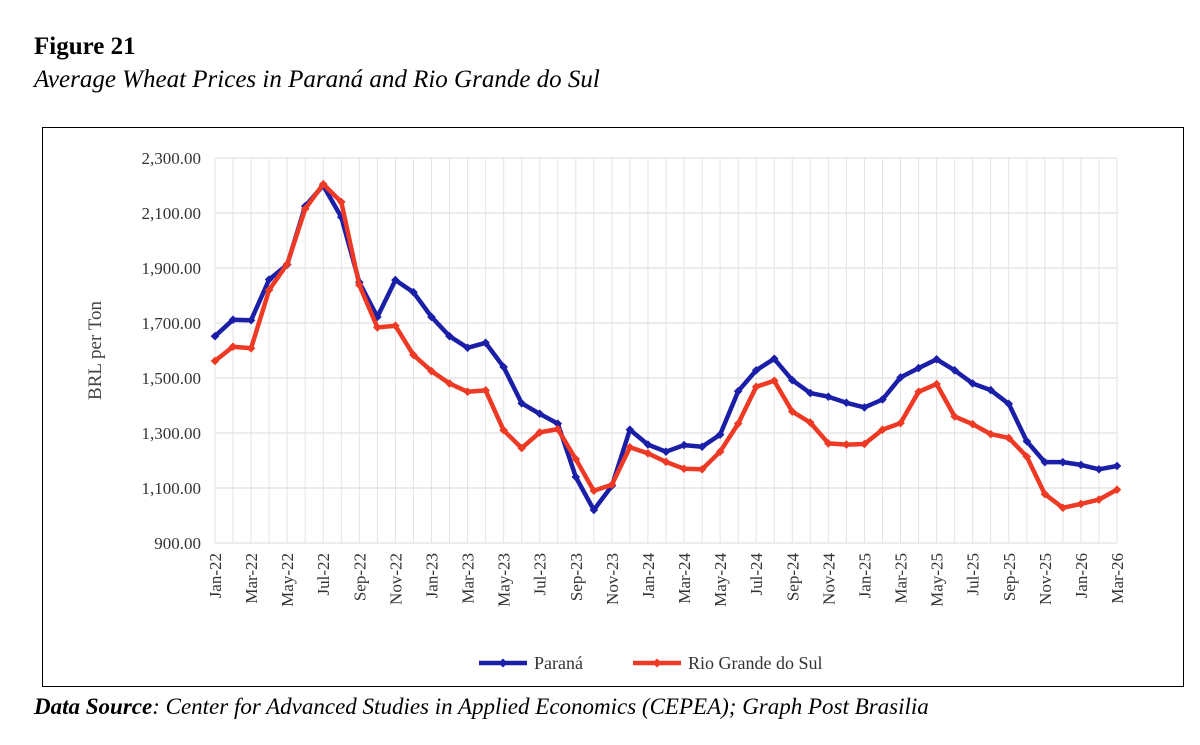 The height and width of the screenshot is (745, 1200). Describe the element at coordinates (172, 323) in the screenshot. I see `y-tick-label: 1,700.00` at that location.